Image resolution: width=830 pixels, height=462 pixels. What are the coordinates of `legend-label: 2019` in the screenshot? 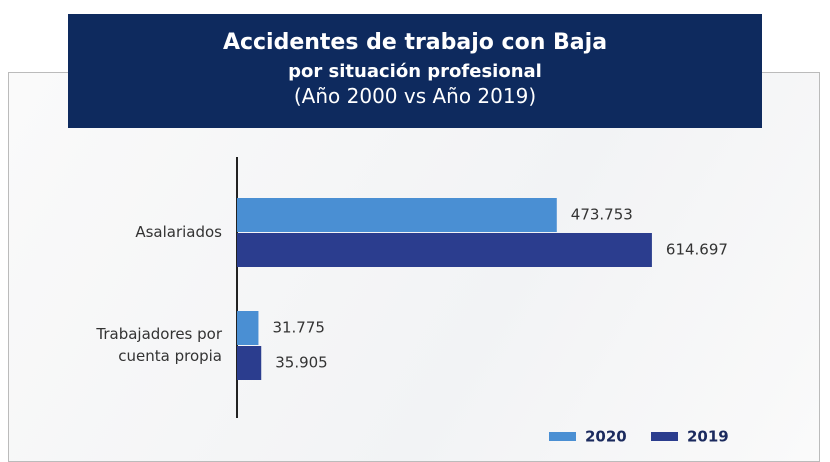 It's located at (708, 437).